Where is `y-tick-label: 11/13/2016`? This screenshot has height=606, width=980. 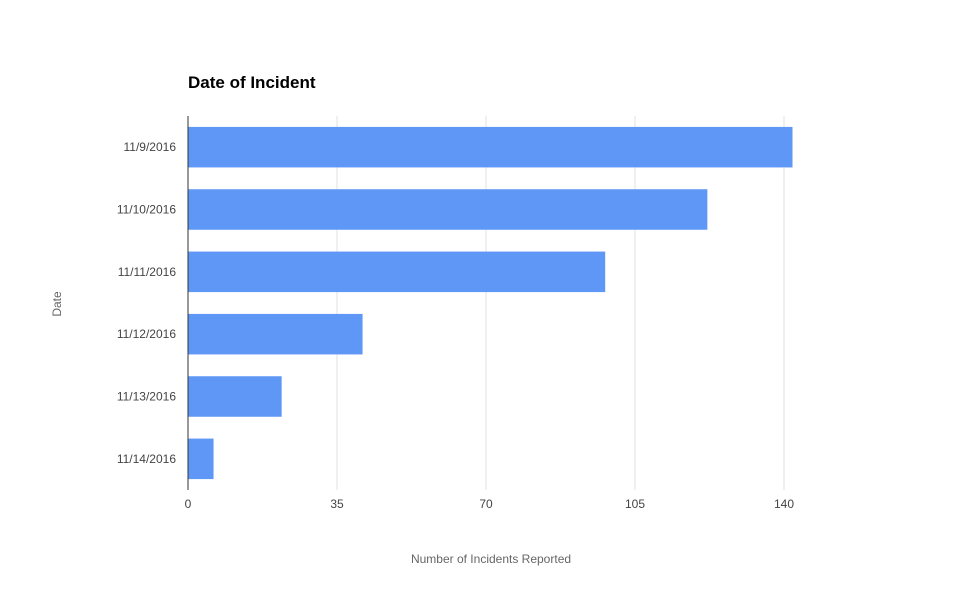 y-tick-label: 11/13/2016 is located at coordinates (146, 397).